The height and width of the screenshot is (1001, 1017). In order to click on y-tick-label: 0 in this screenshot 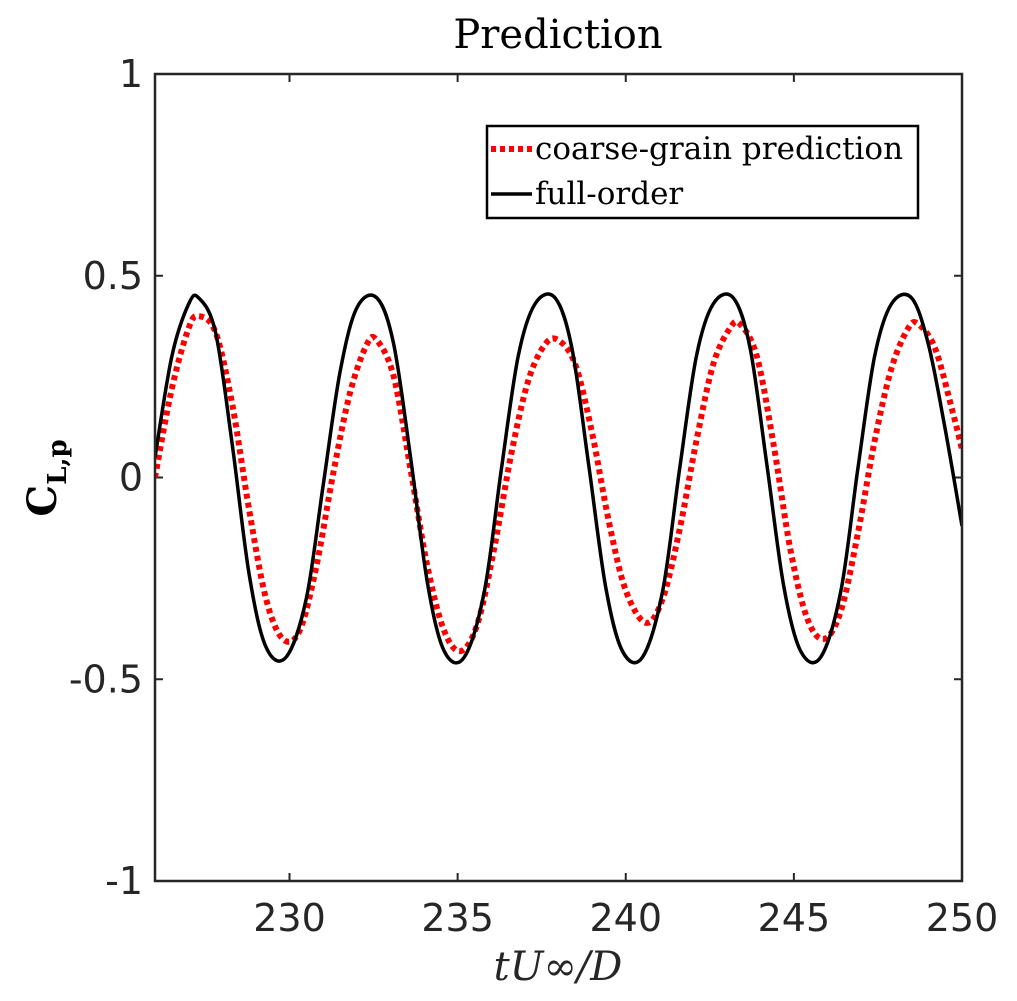, I will do `click(131, 478)`.